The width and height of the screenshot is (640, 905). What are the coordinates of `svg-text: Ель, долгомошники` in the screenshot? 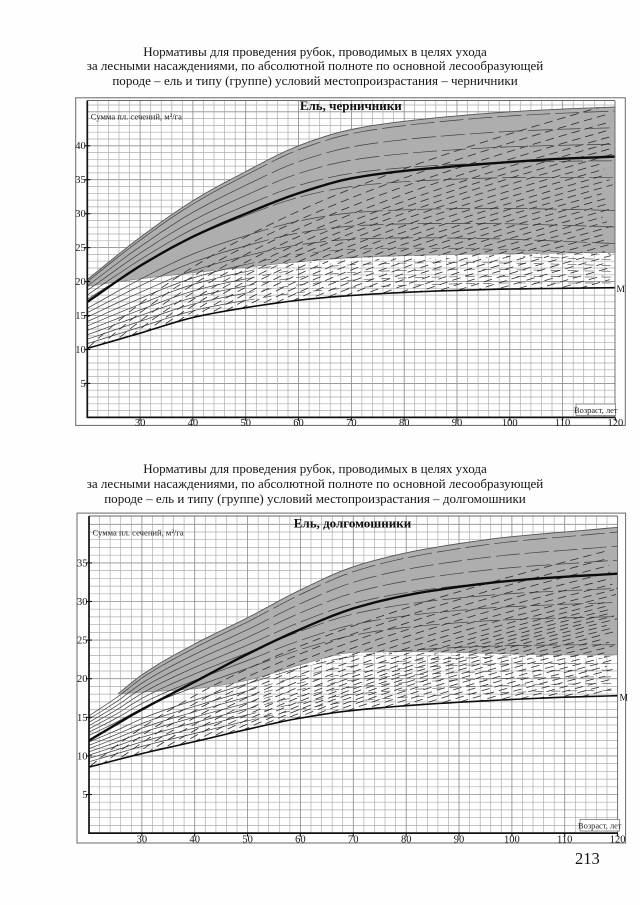 It's located at (353, 523).